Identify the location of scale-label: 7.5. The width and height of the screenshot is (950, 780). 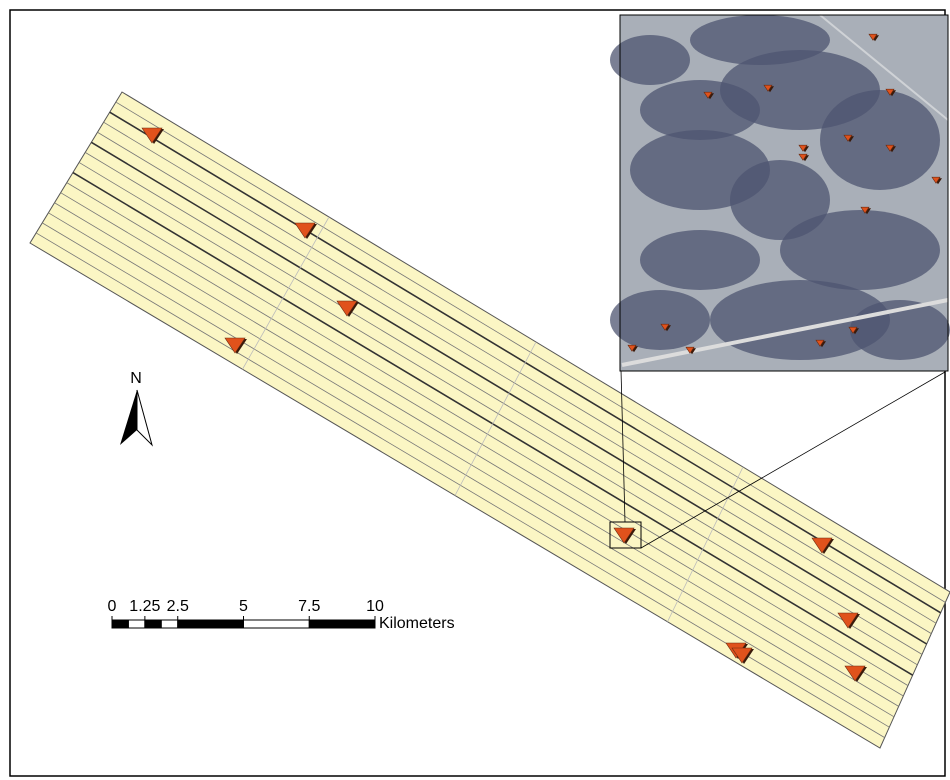
(309, 606).